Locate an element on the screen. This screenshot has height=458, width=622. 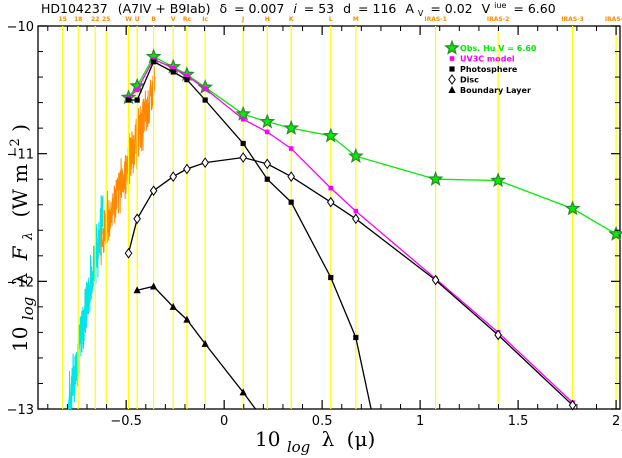
band-label: IRAS-2 is located at coordinates (498, 19).